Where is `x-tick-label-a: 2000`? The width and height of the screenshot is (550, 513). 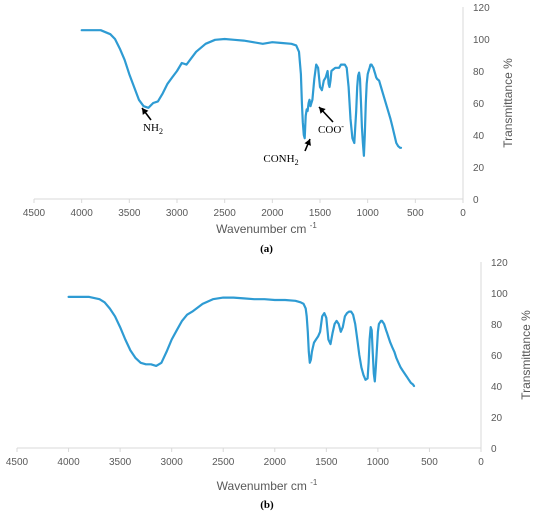
x-tick-label-a: 2000 is located at coordinates (272, 213).